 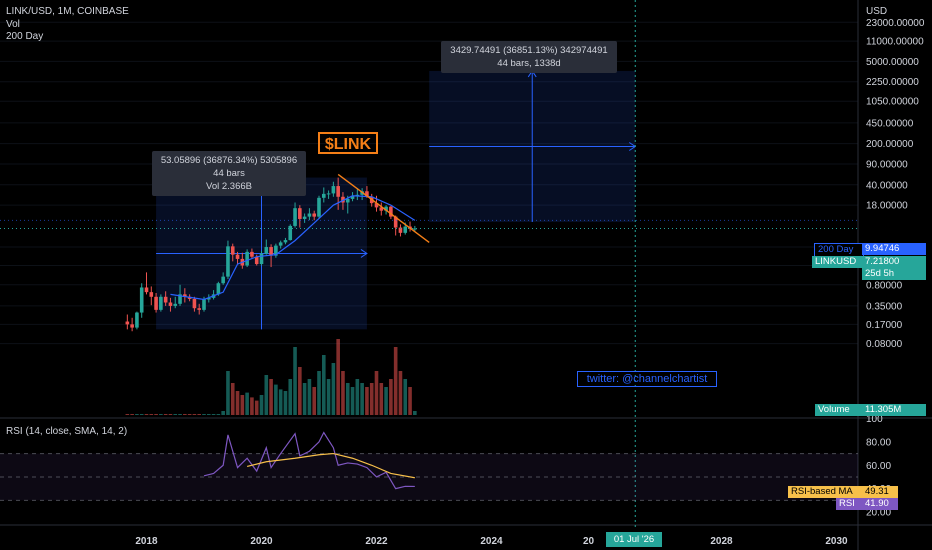 What do you see at coordinates (261, 541) in the screenshot?
I see `time-tick-label: 2020` at bounding box center [261, 541].